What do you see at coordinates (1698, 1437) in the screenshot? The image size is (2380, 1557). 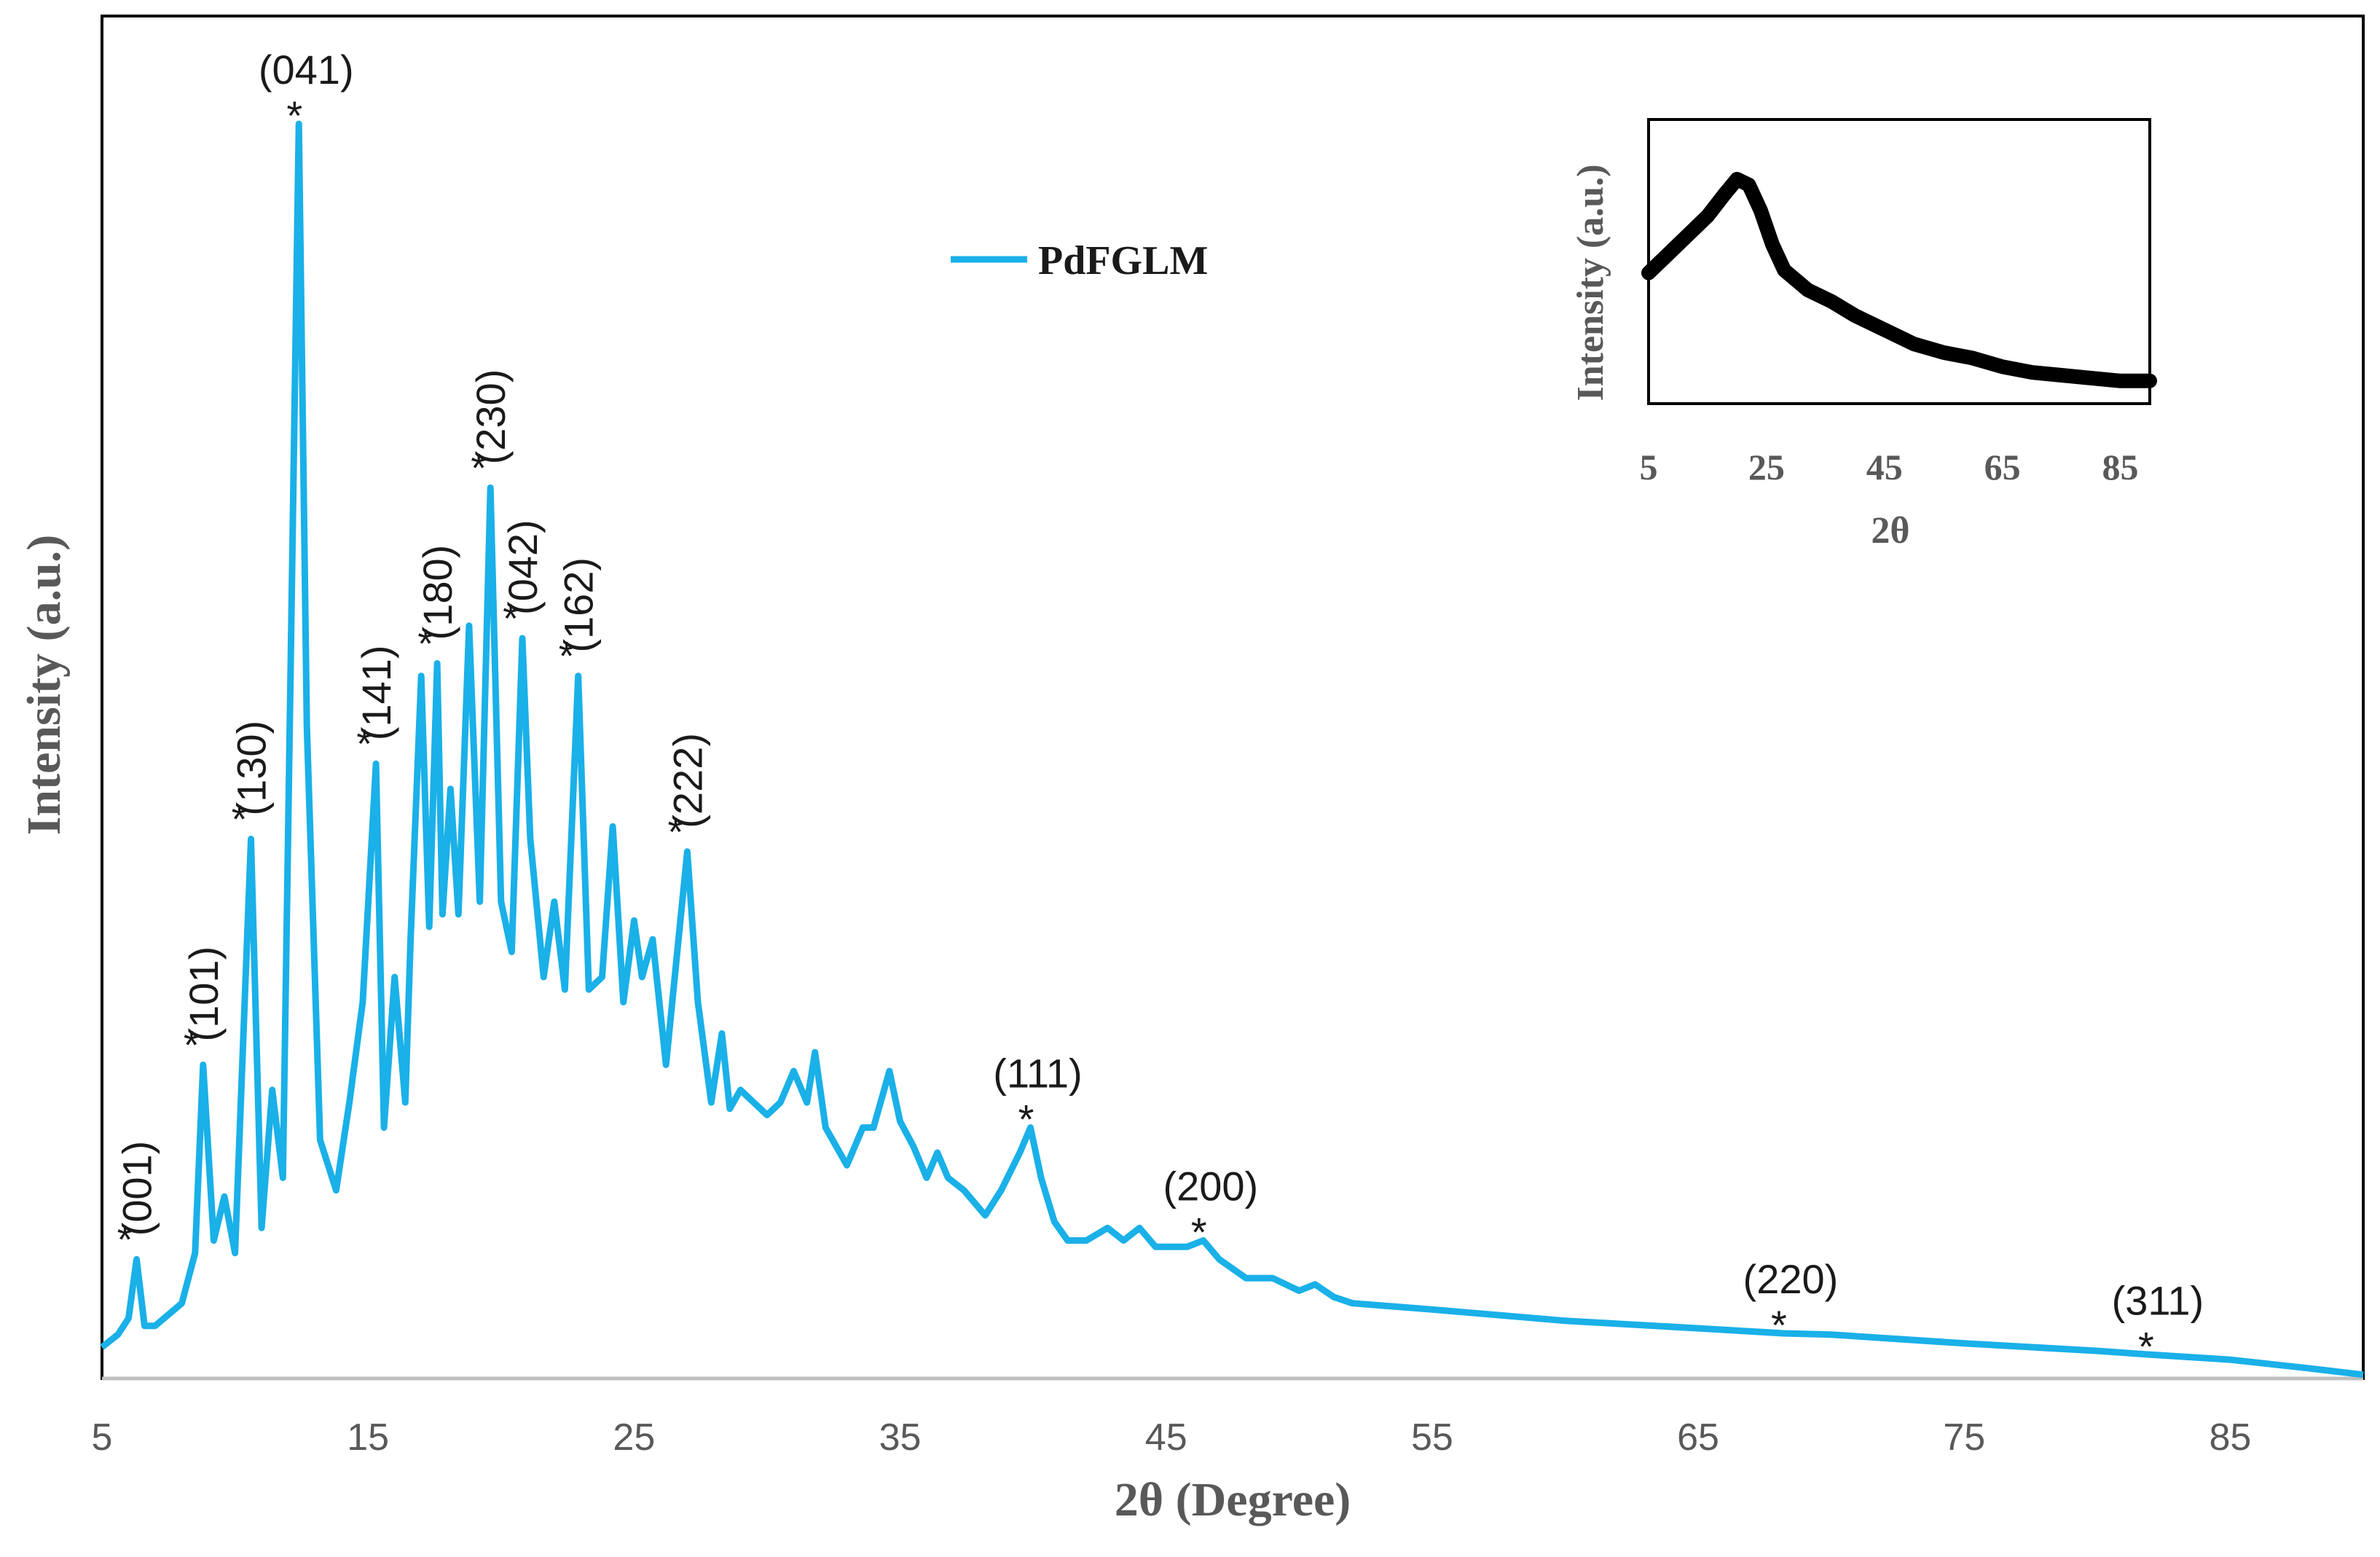 I see `x-tick-label: 65` at bounding box center [1698, 1437].